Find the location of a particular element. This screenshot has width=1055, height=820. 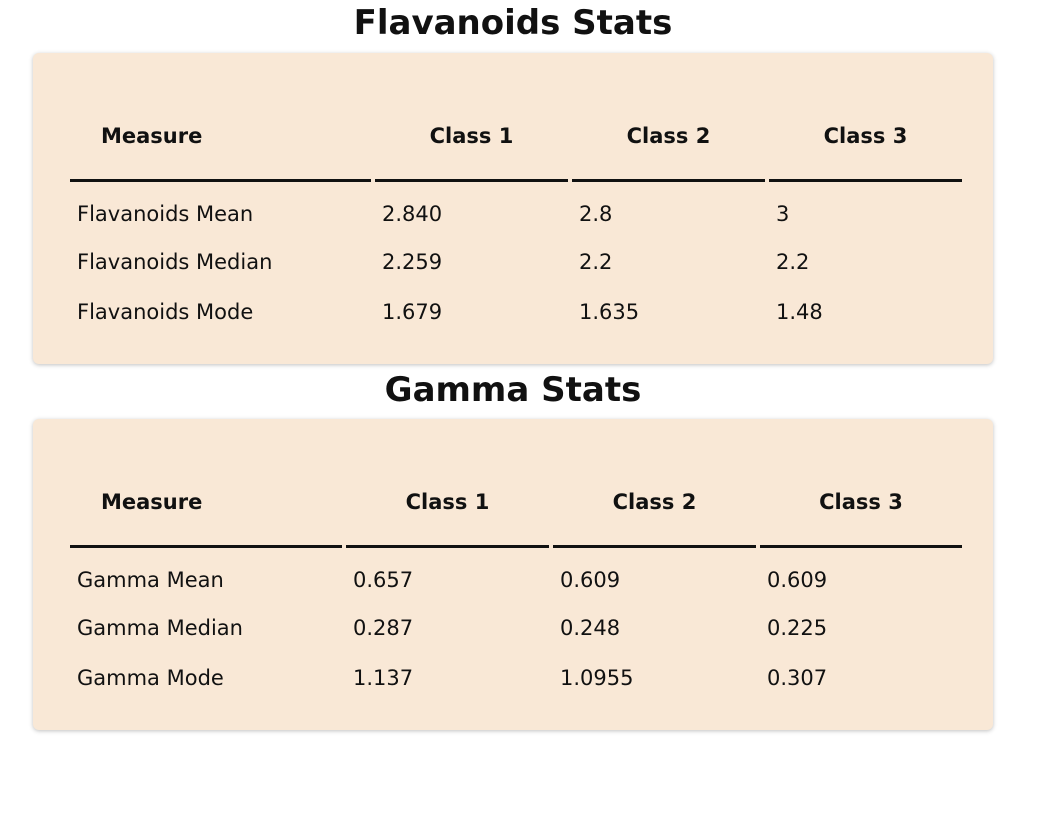

table-cell: 3 is located at coordinates (783, 213).